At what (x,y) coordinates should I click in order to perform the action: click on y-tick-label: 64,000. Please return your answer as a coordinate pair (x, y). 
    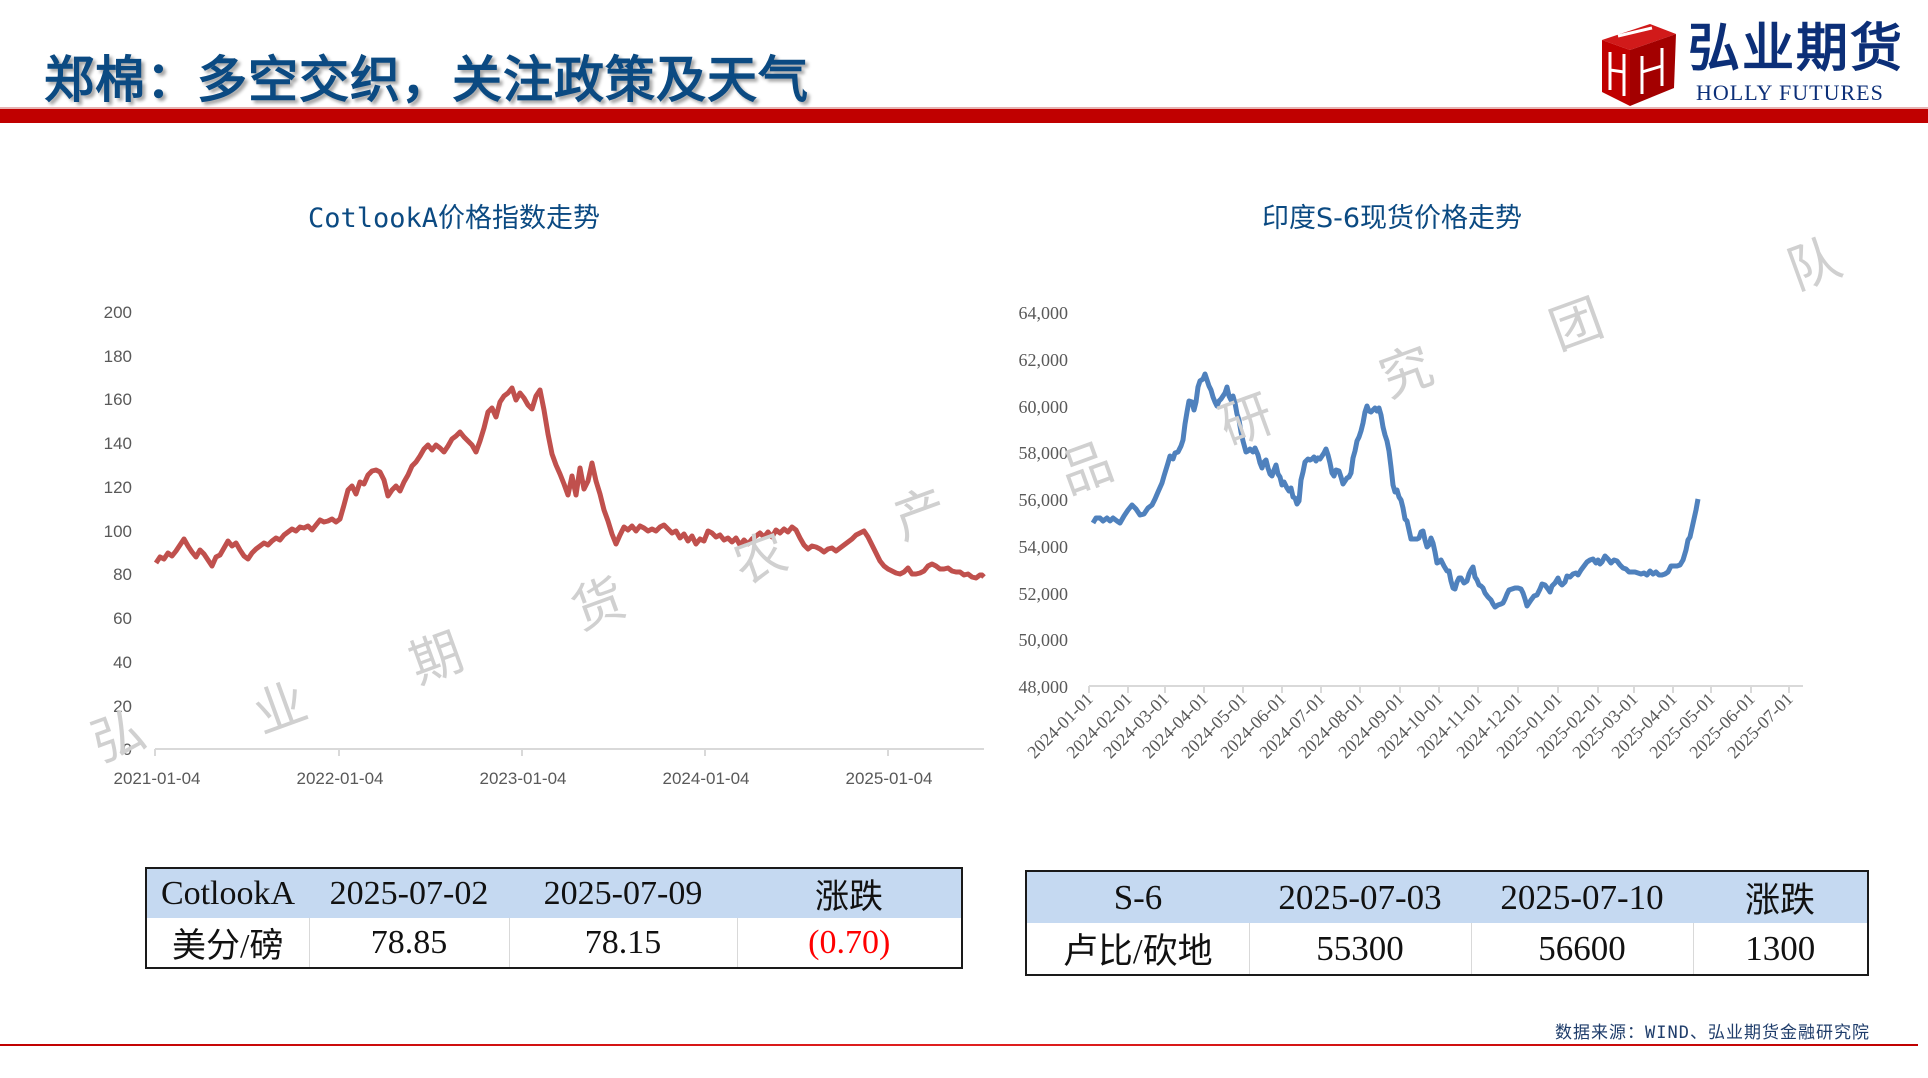
    Looking at the image, I should click on (1044, 313).